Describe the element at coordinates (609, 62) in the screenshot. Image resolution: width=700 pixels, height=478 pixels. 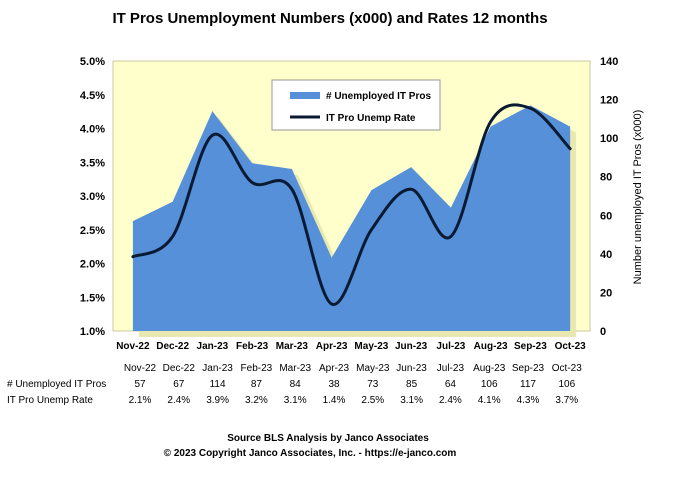
I see `right-tick-label: 140` at that location.